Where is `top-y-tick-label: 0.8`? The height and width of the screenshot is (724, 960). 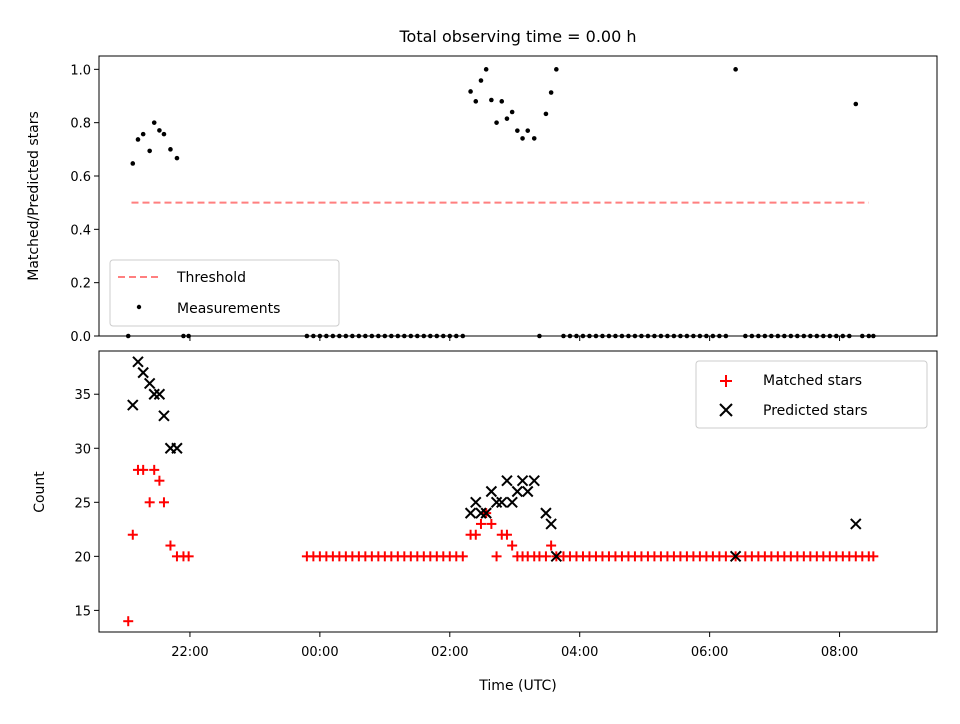
top-y-tick-label: 0.8 is located at coordinates (80, 124).